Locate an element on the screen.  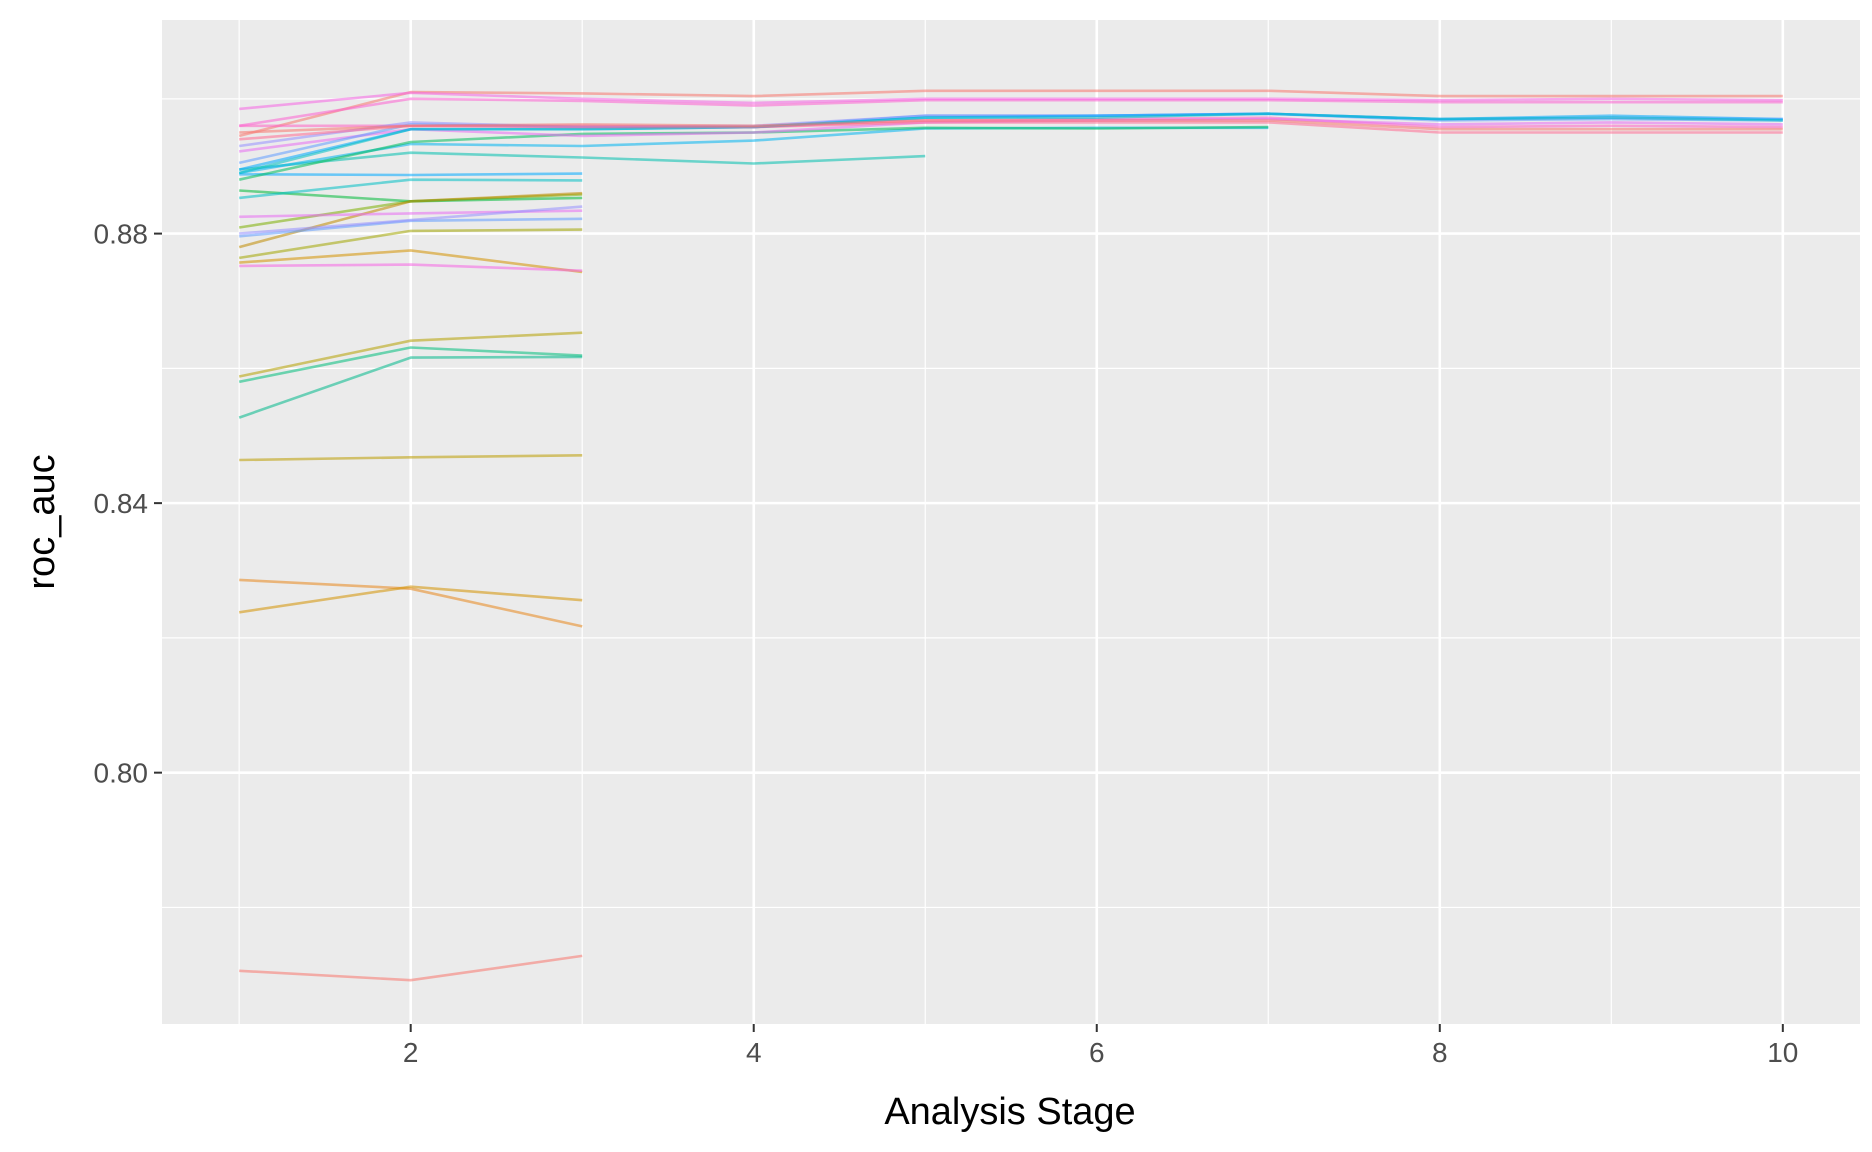
x-tick-label: 6 is located at coordinates (1097, 1052).